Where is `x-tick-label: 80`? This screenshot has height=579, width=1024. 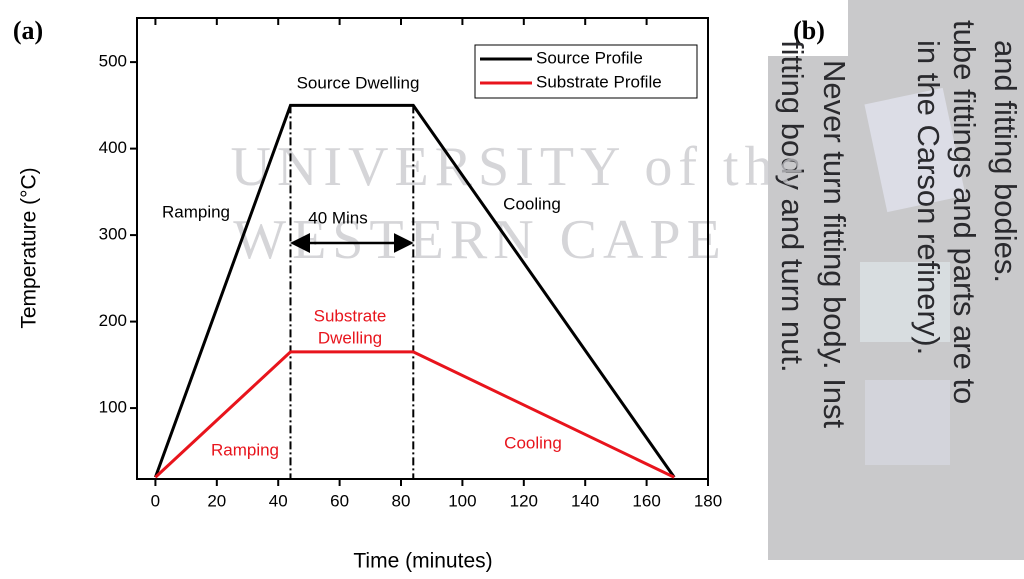 x-tick-label: 80 is located at coordinates (401, 500).